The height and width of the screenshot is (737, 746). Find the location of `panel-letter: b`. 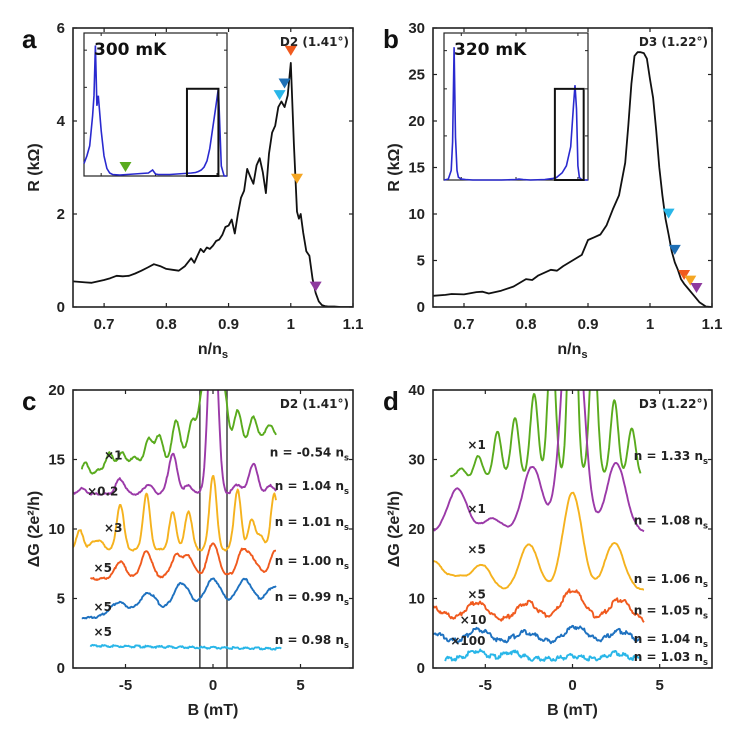

panel-letter: b is located at coordinates (391, 39).